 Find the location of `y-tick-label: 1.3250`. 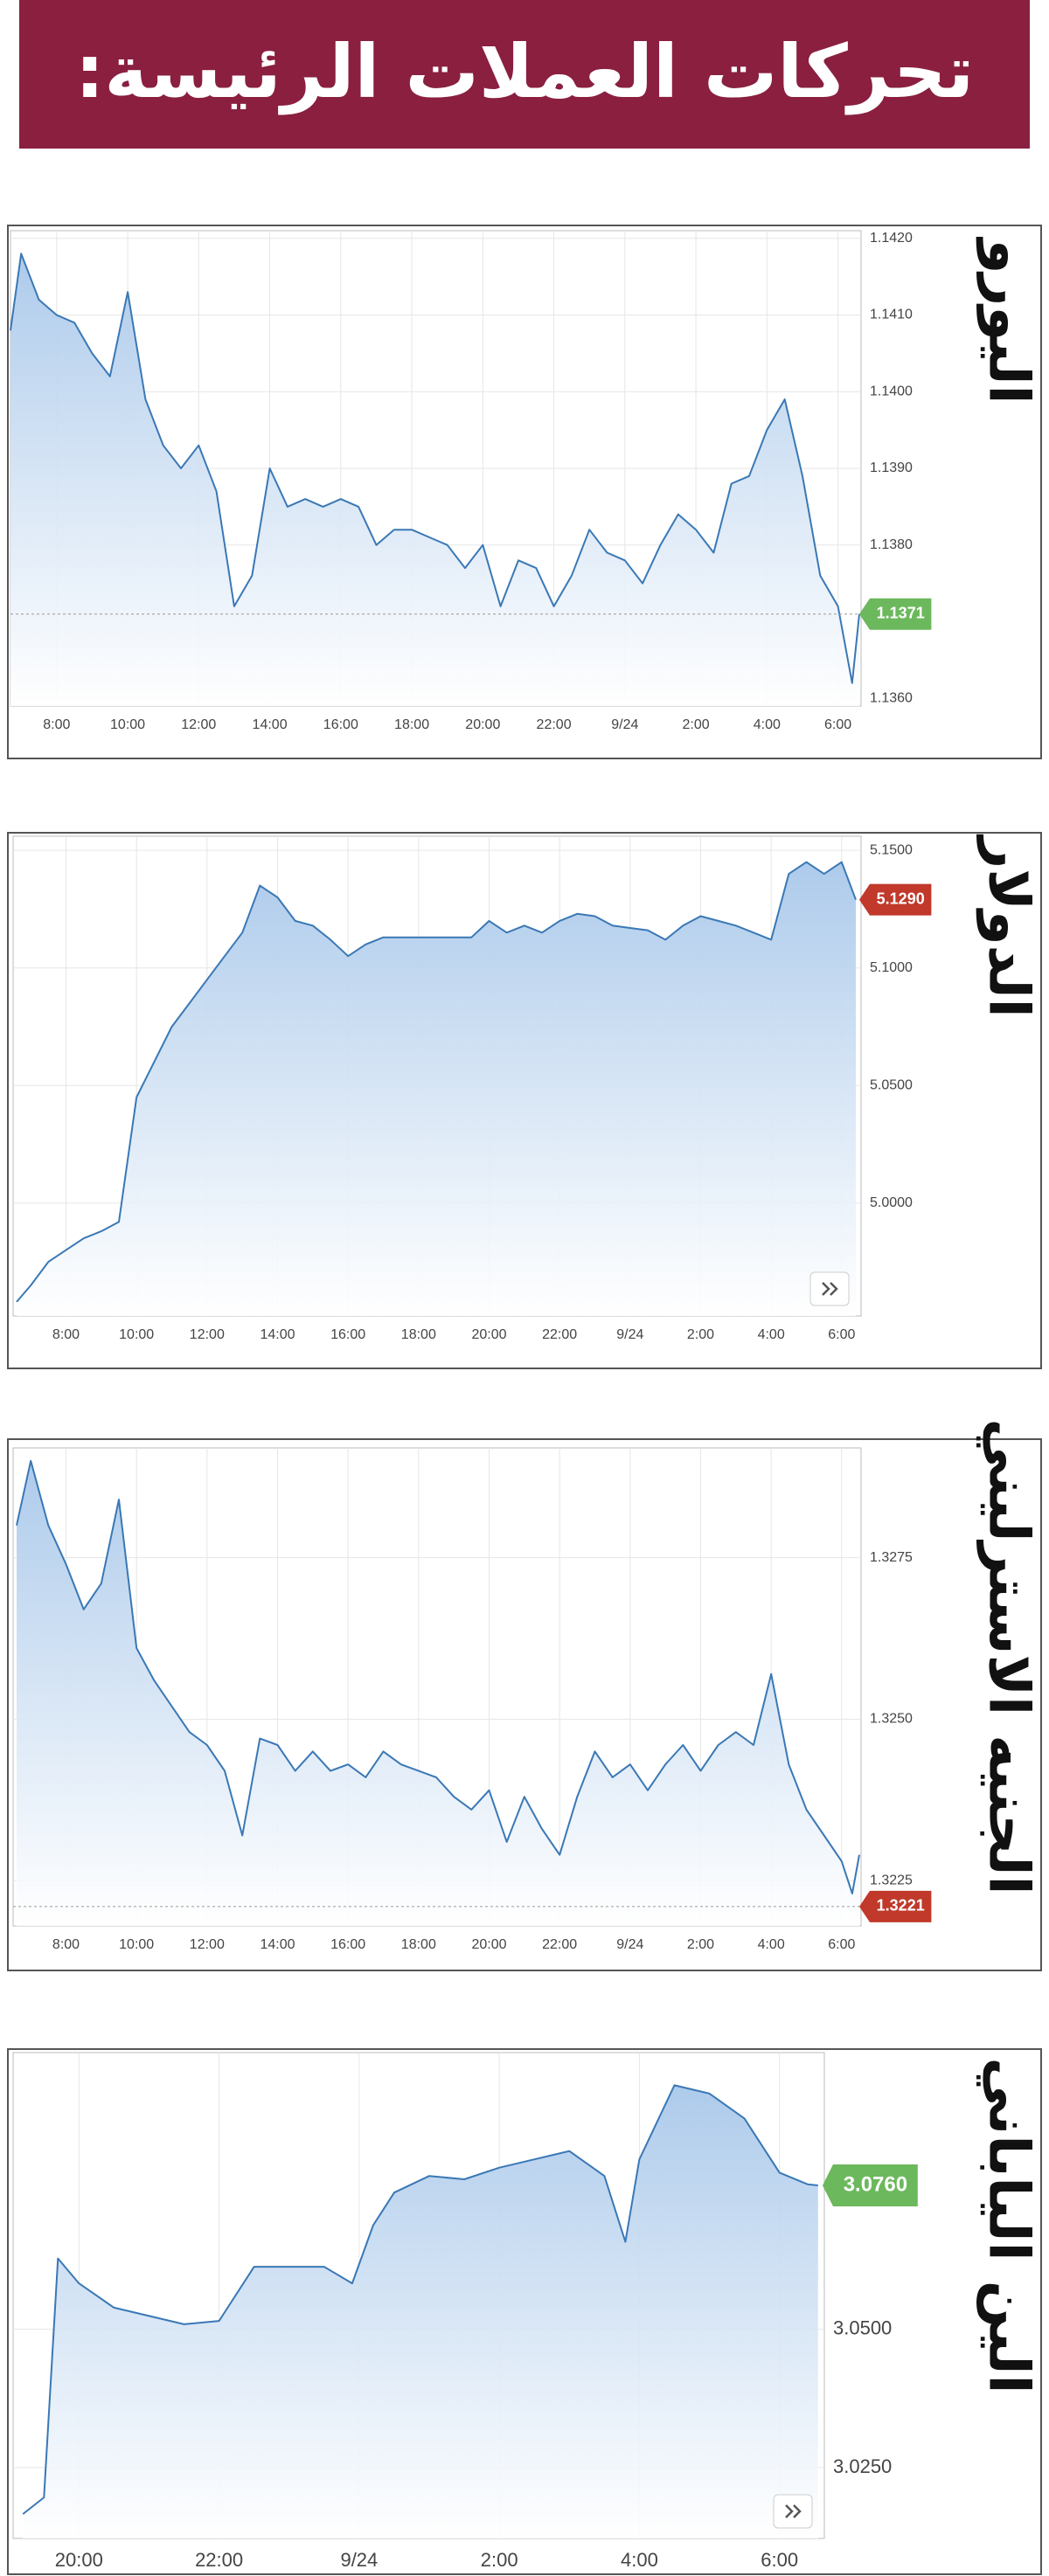

y-tick-label: 1.3250 is located at coordinates (891, 1719).